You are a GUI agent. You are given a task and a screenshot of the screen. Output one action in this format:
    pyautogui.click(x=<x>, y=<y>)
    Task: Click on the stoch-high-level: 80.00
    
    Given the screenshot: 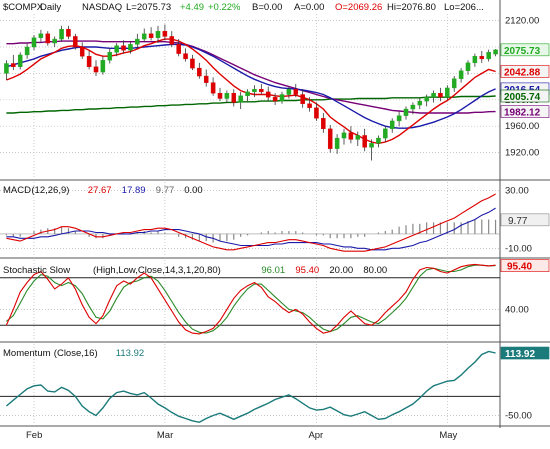 What is the action you would take?
    pyautogui.click(x=375, y=270)
    